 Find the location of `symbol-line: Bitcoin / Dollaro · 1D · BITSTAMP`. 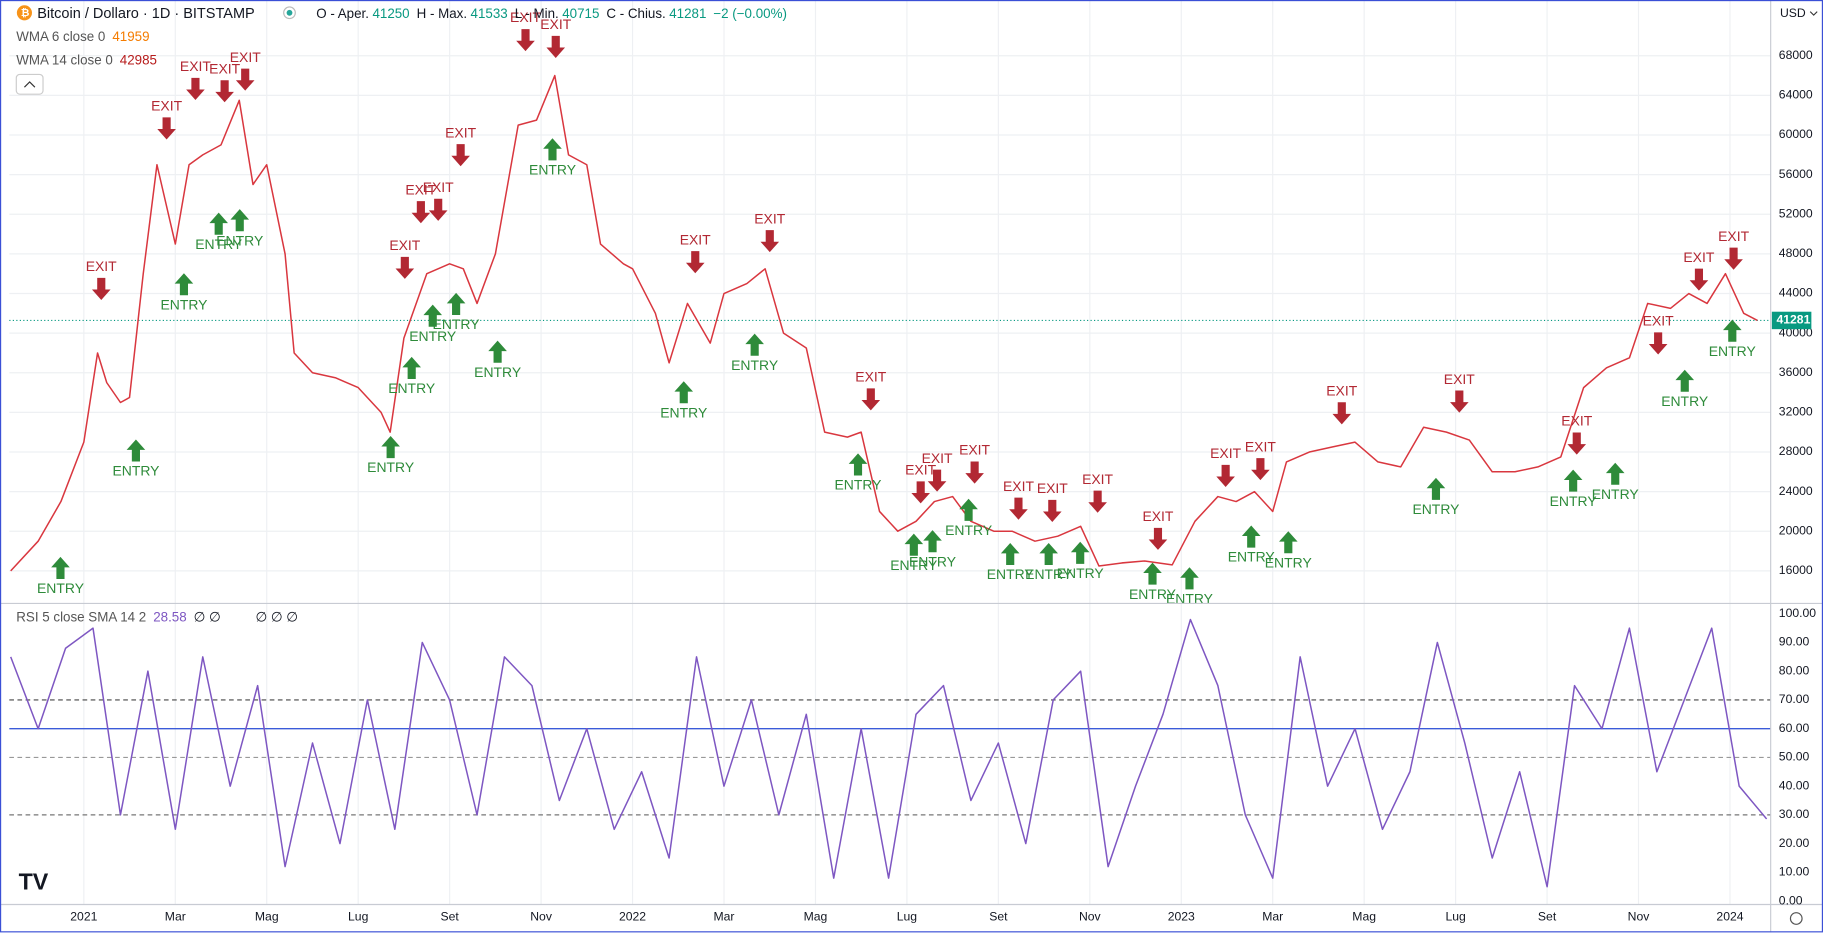

symbol-line: Bitcoin / Dollaro · 1D · BITSTAMP is located at coordinates (146, 14).